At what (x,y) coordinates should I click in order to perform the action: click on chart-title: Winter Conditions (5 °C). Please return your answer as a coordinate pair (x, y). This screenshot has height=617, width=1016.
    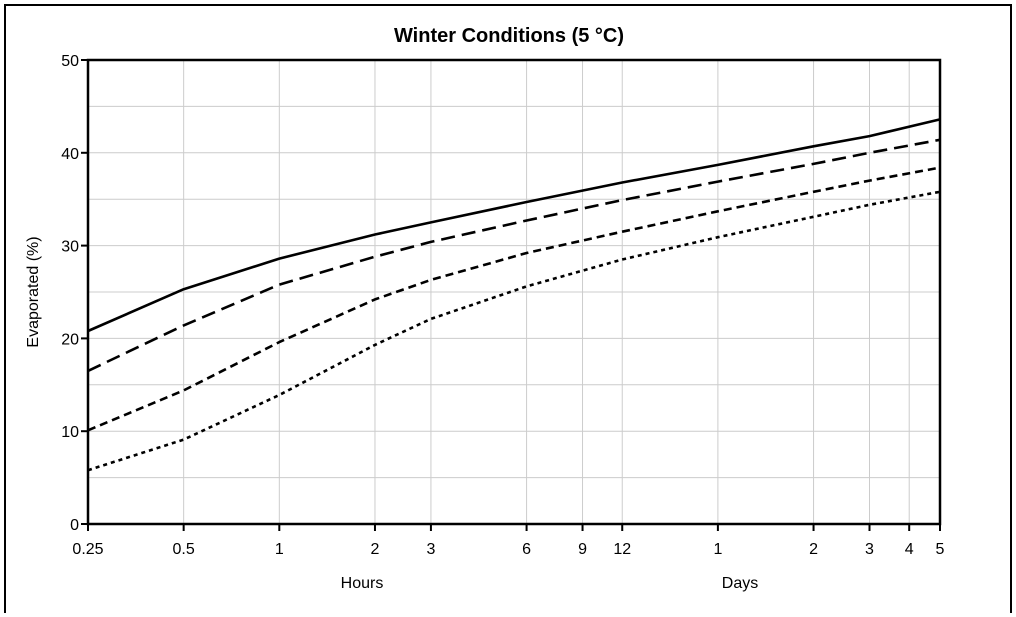
    Looking at the image, I should click on (509, 36).